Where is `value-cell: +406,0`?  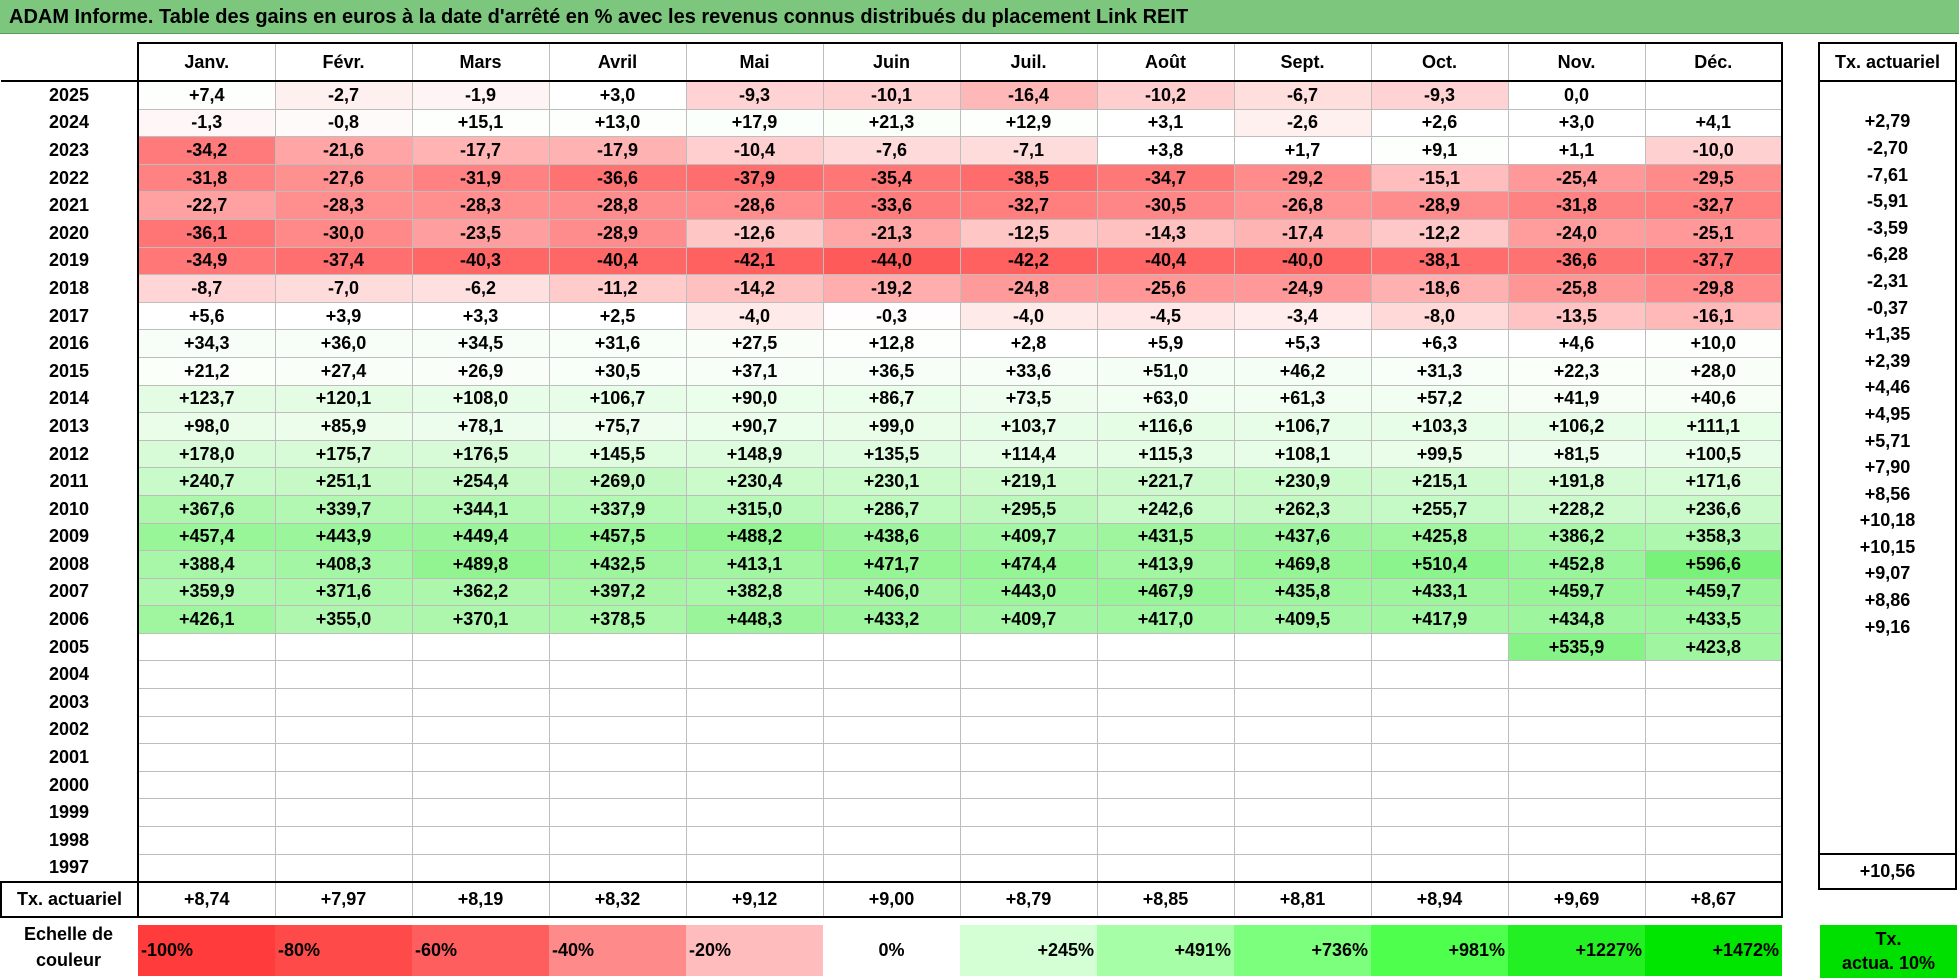 value-cell: +406,0 is located at coordinates (891, 592).